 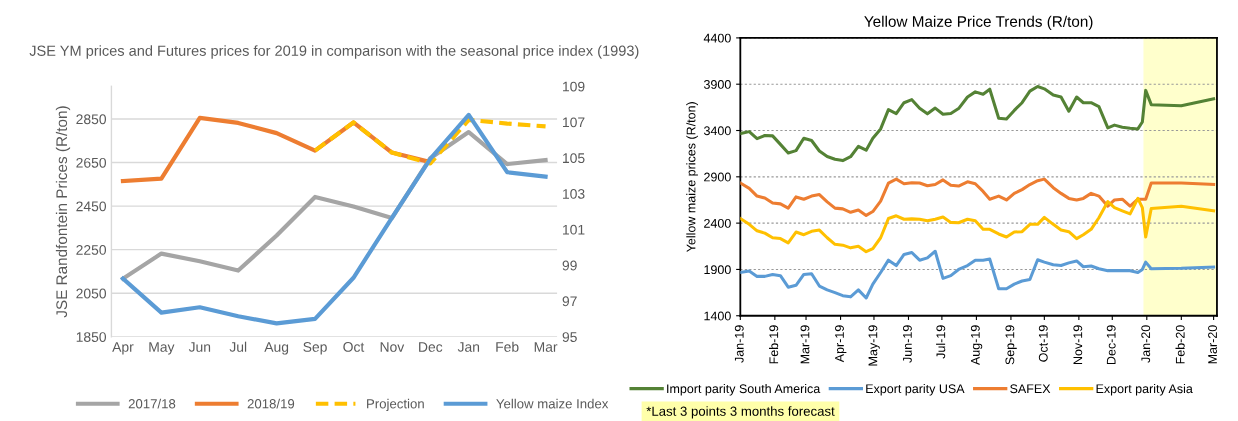 What do you see at coordinates (334, 52) in the screenshot?
I see `chart-title: JSE YM prices and Futures prices for 2019 in comparison with the seasonal price index (1993)` at bounding box center [334, 52].